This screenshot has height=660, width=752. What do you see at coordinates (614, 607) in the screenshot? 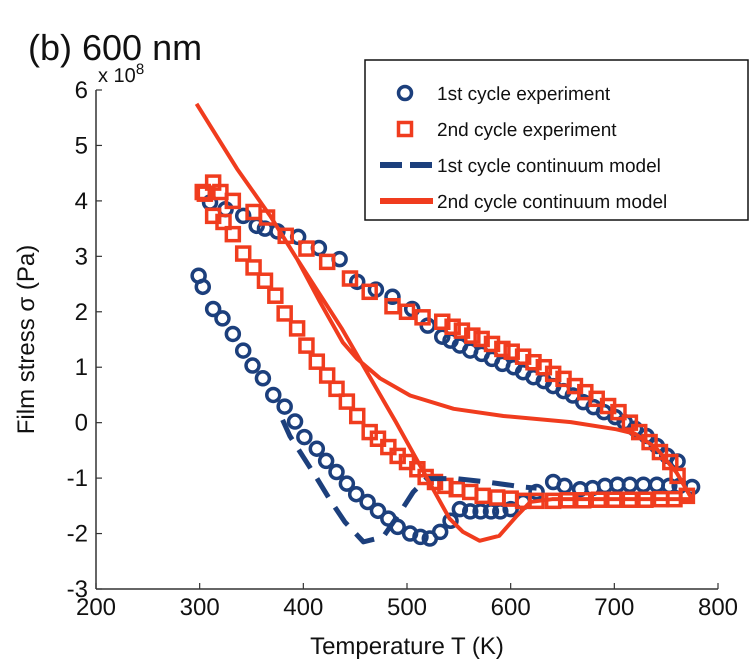
I see `x-tick-label: 700` at bounding box center [614, 607].